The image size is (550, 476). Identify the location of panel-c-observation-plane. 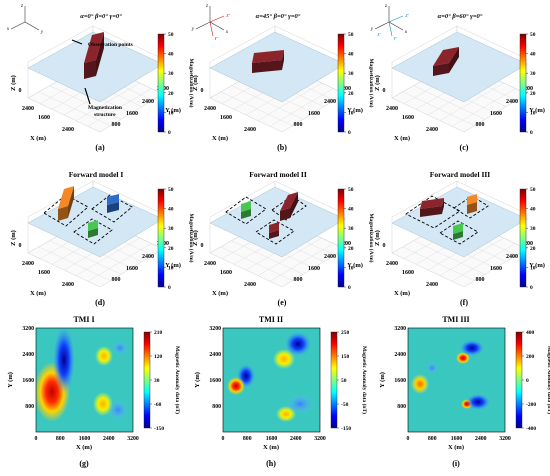
(459, 67).